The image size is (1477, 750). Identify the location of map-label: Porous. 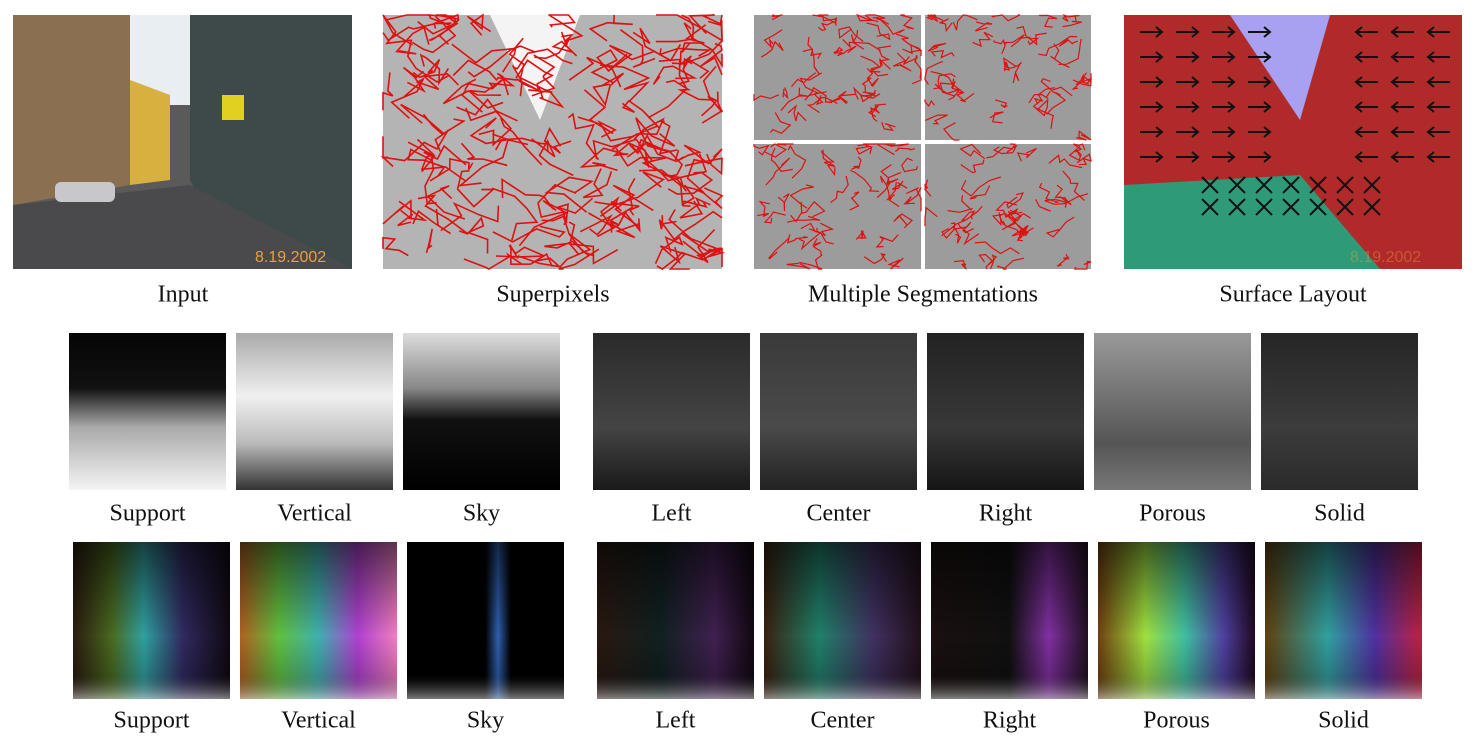
(1172, 514).